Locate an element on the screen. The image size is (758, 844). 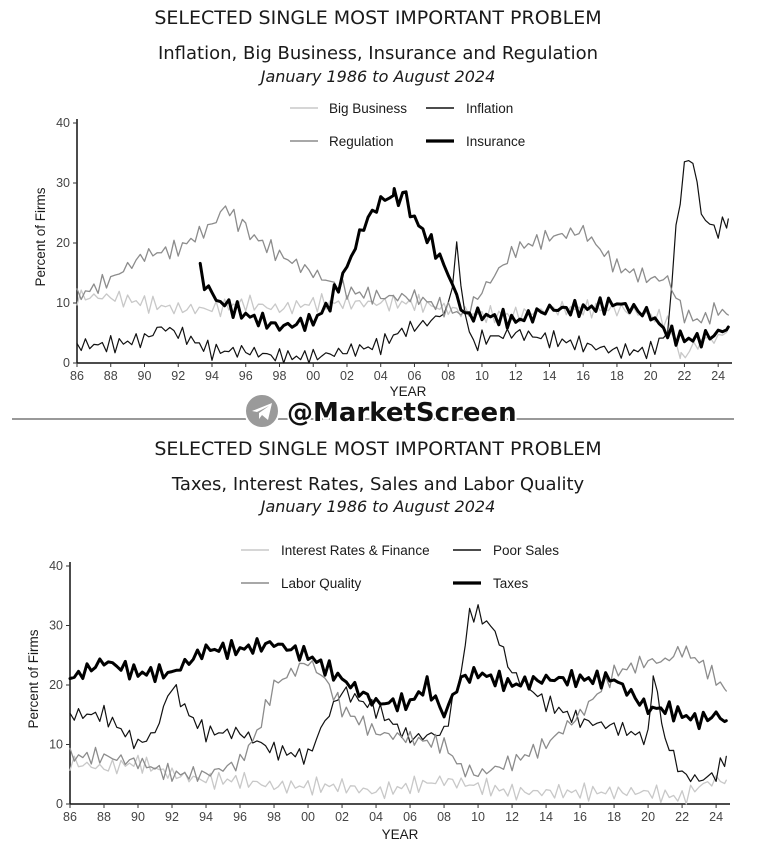
top-y-tick-label: 0 is located at coordinates (66, 363).